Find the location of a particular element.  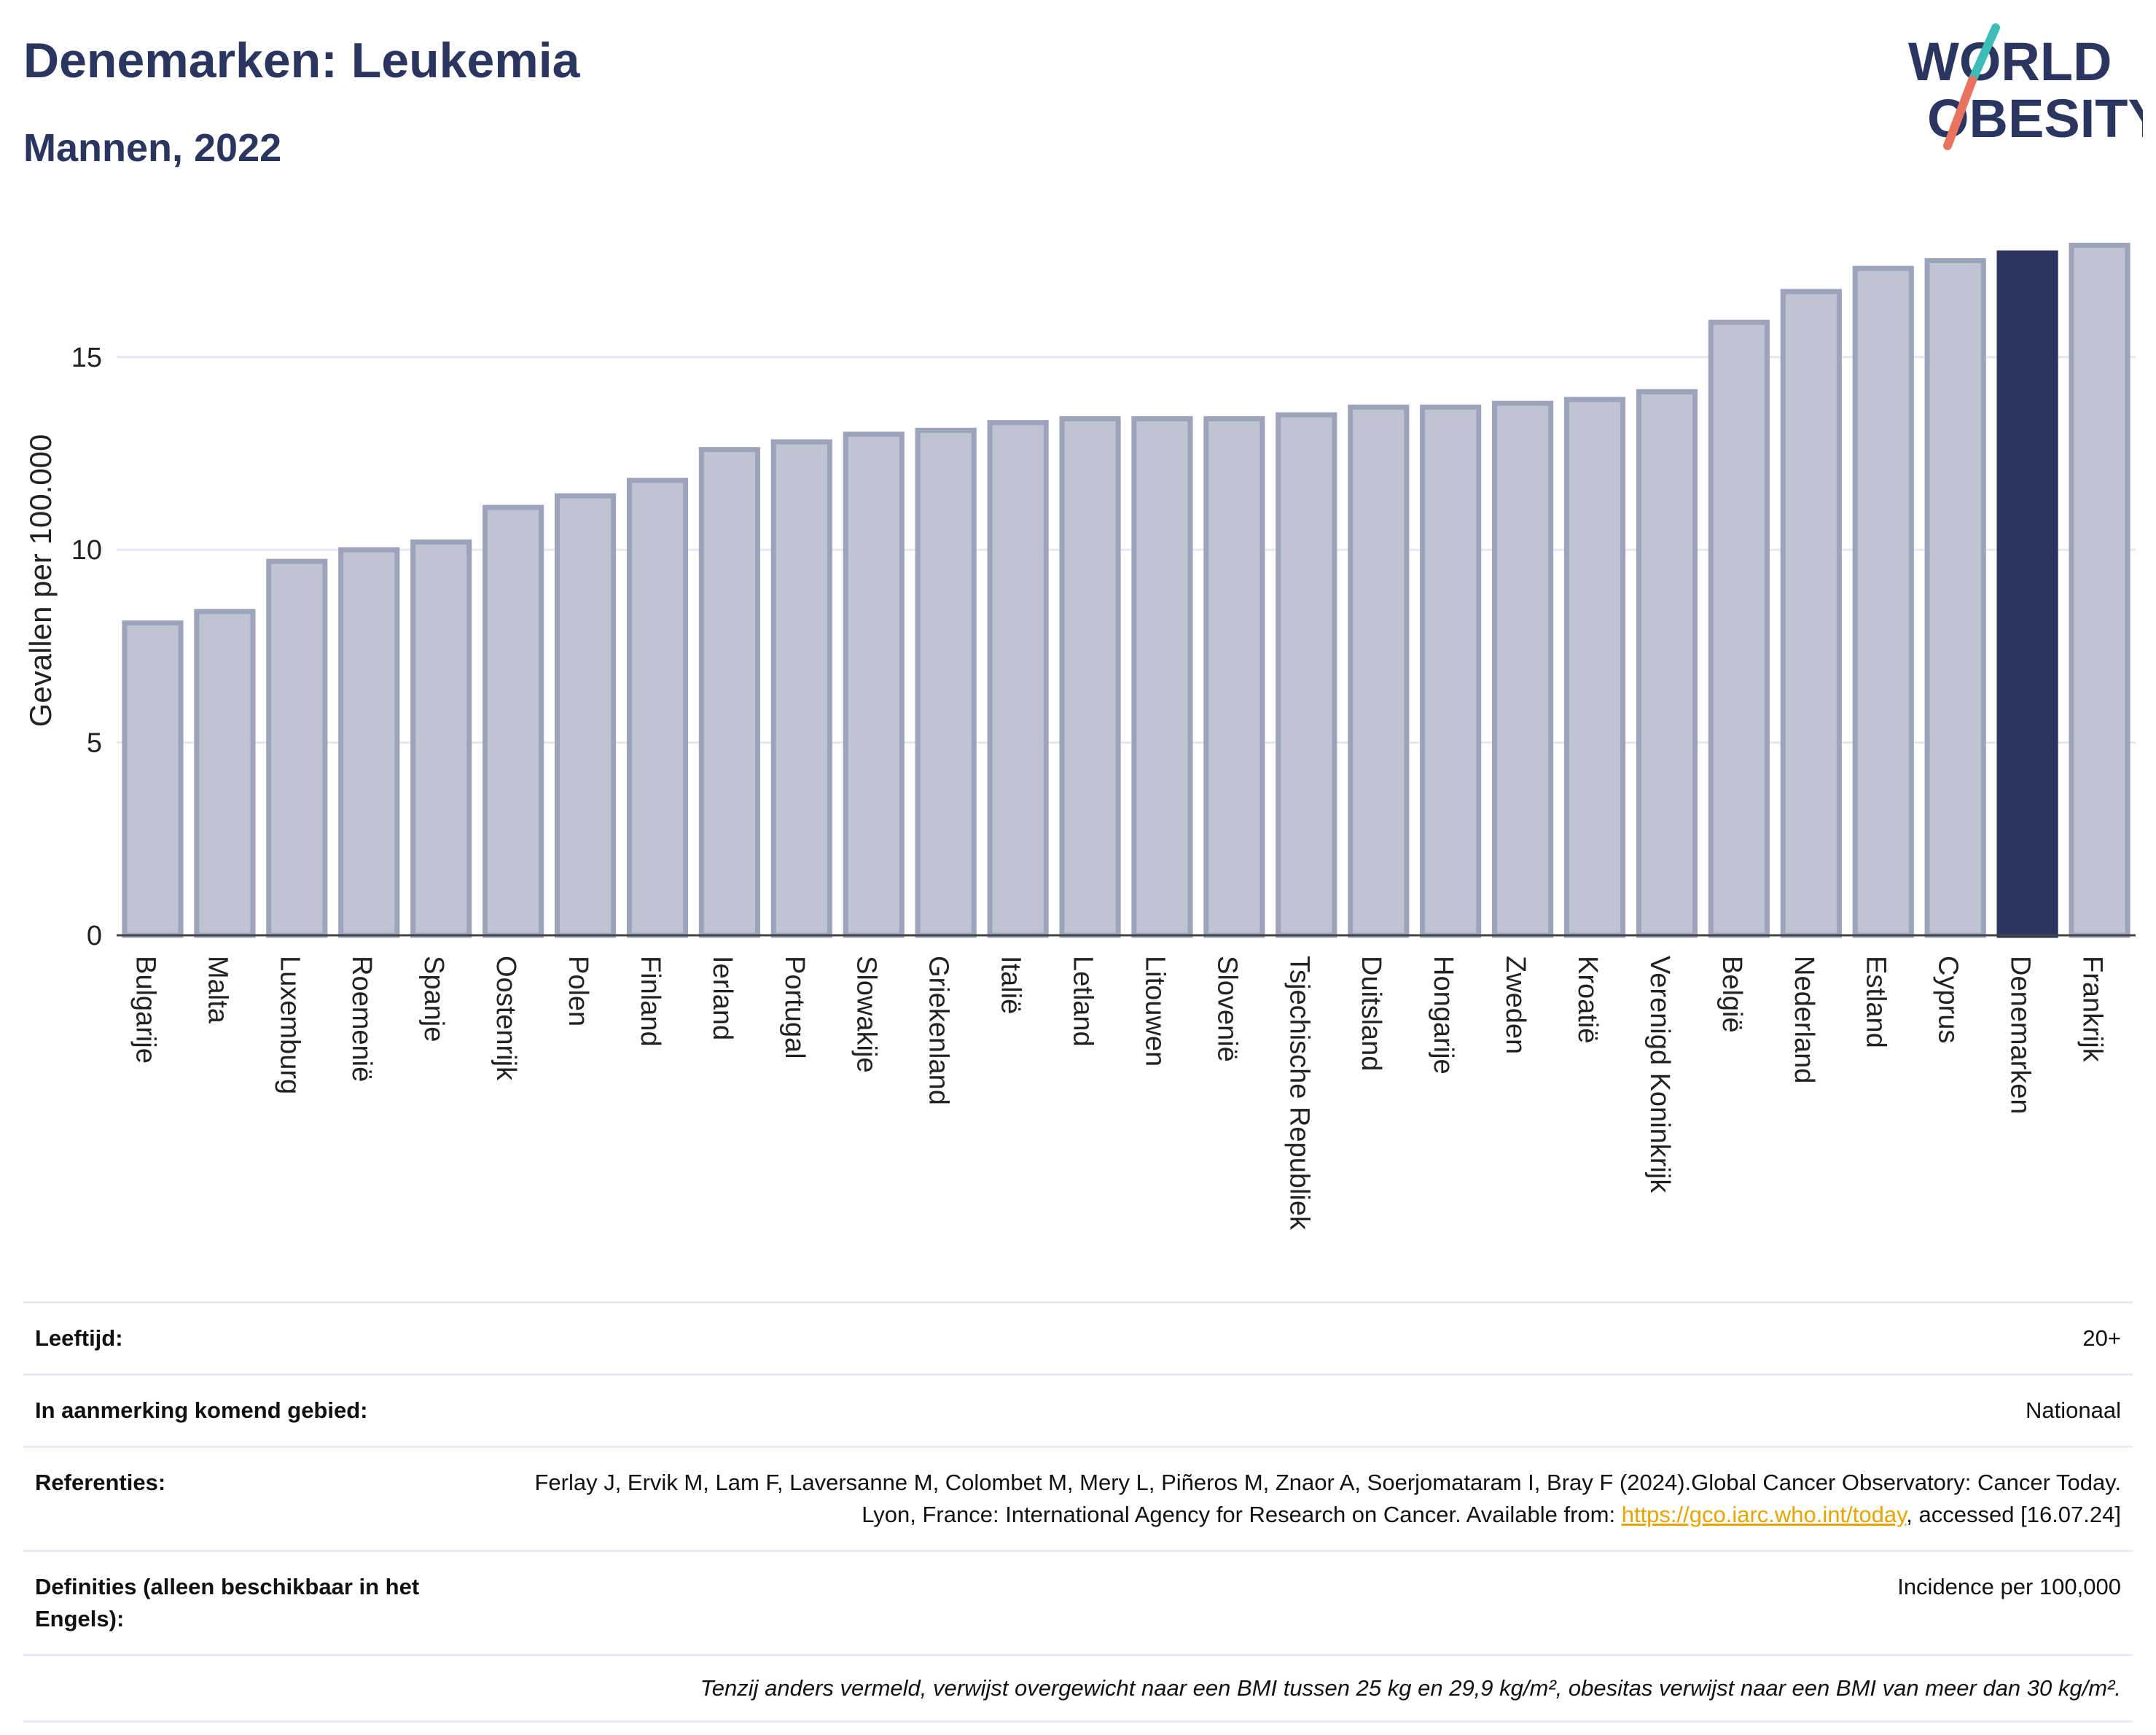

bar-litouwen is located at coordinates (1162, 677).